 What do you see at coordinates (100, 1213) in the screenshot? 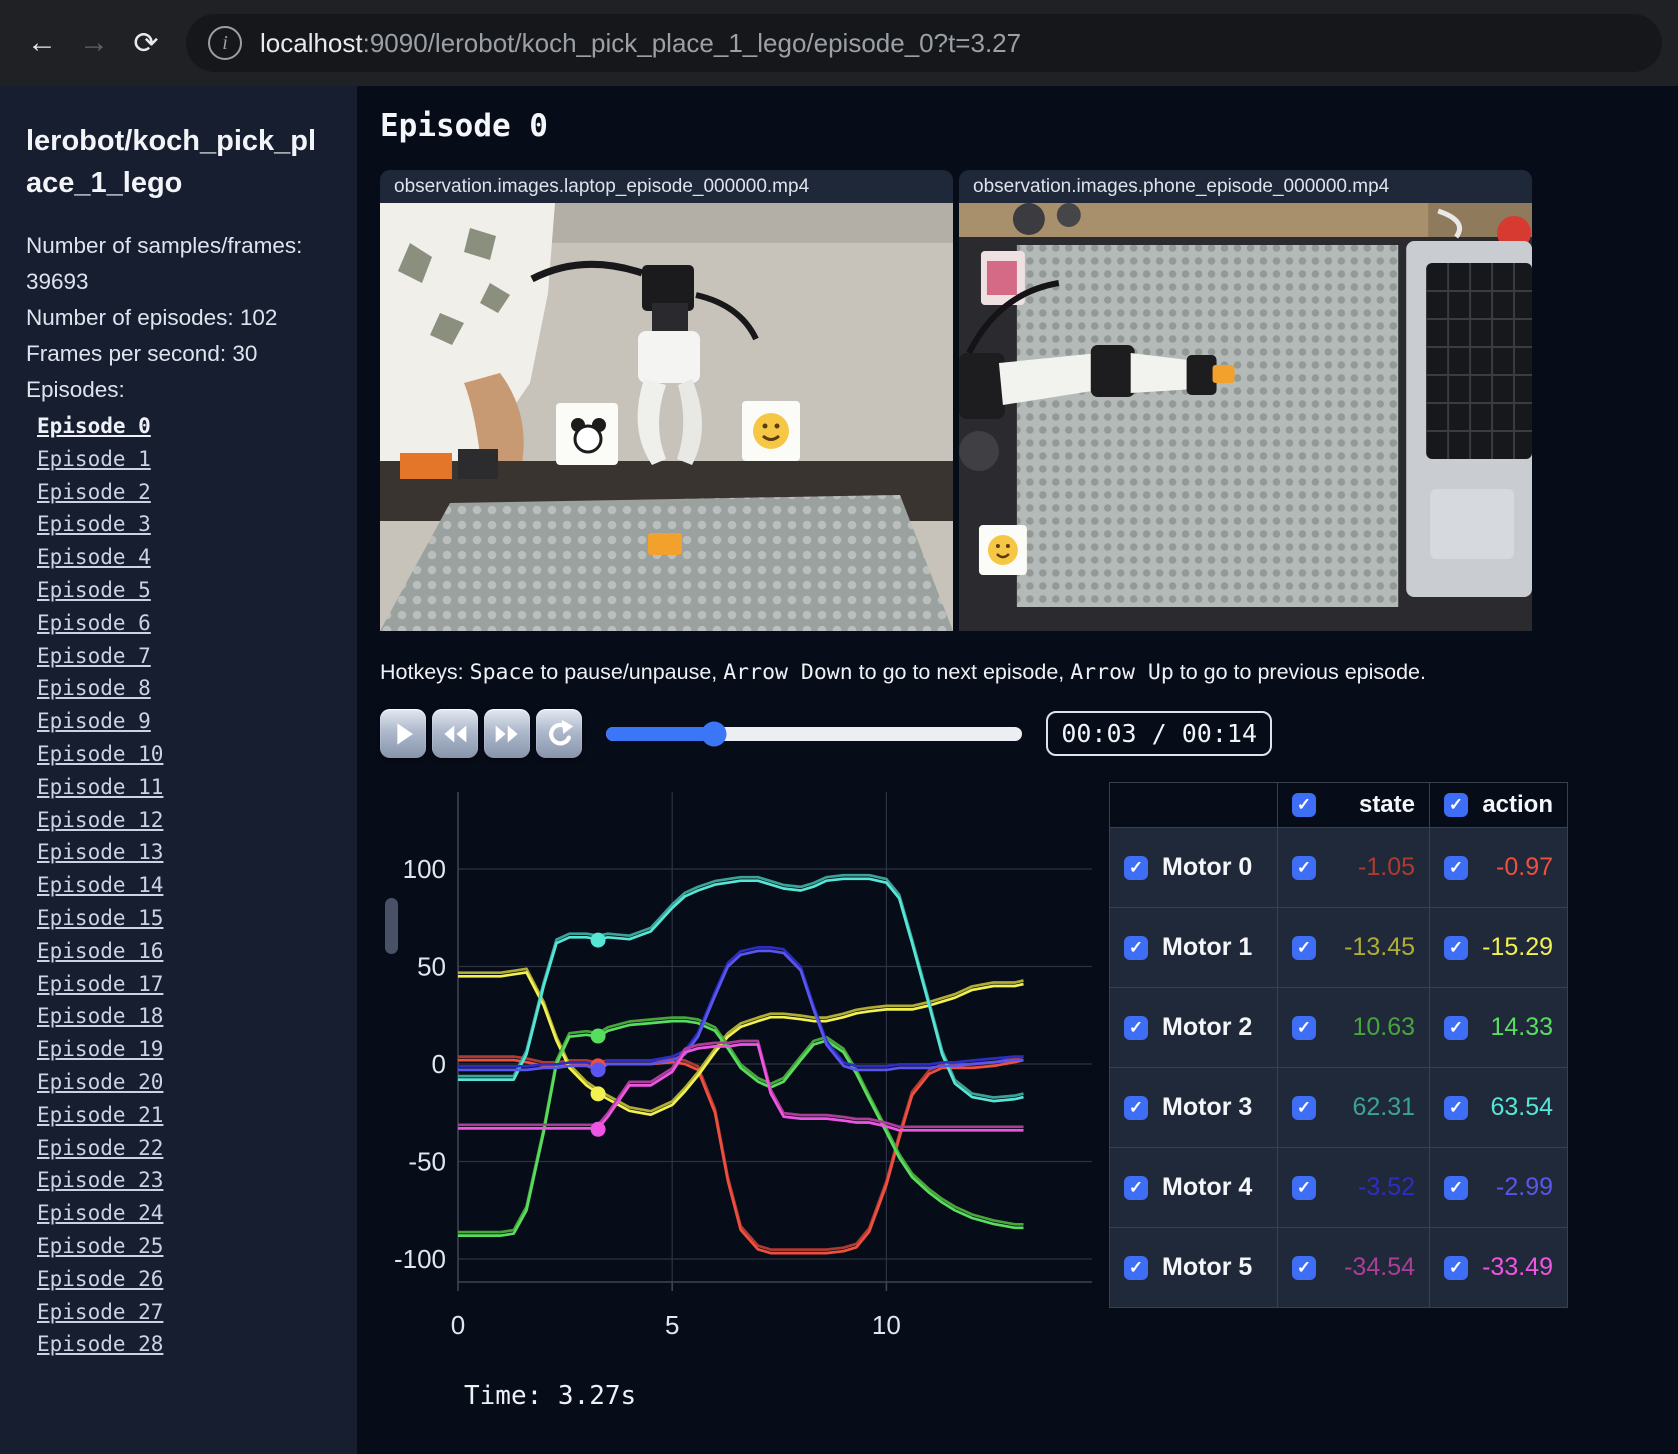
I see `episode-link: Episode 24` at bounding box center [100, 1213].